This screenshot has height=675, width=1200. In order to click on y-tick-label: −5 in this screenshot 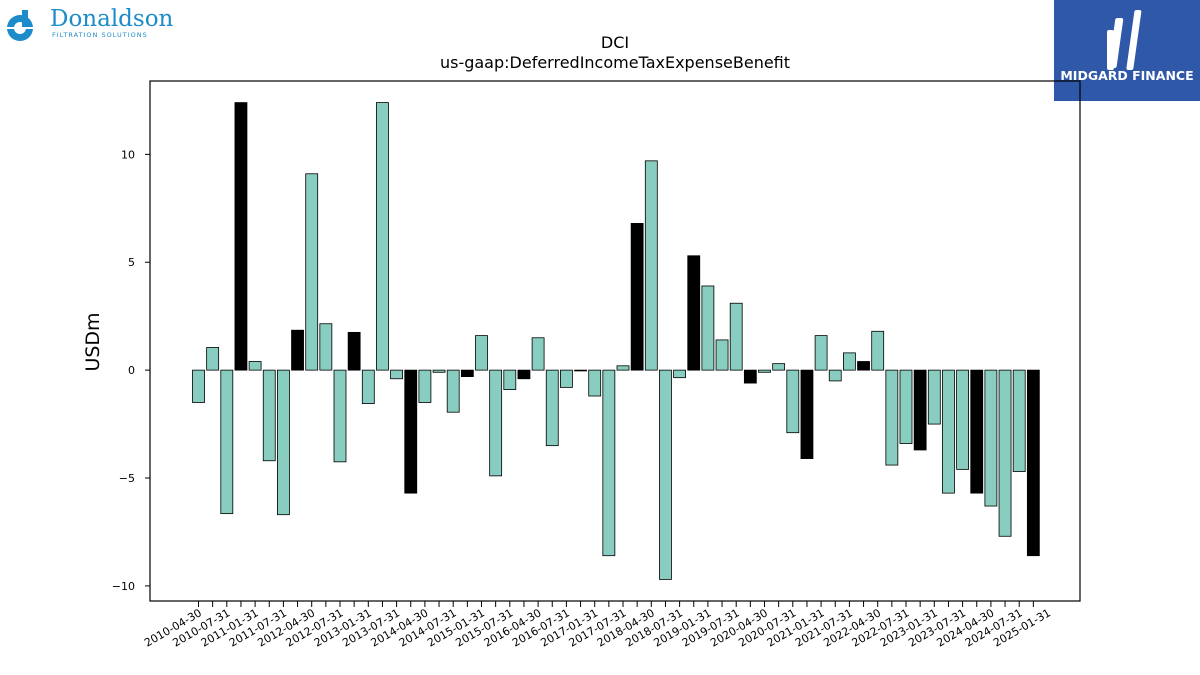, I will do `click(127, 478)`.